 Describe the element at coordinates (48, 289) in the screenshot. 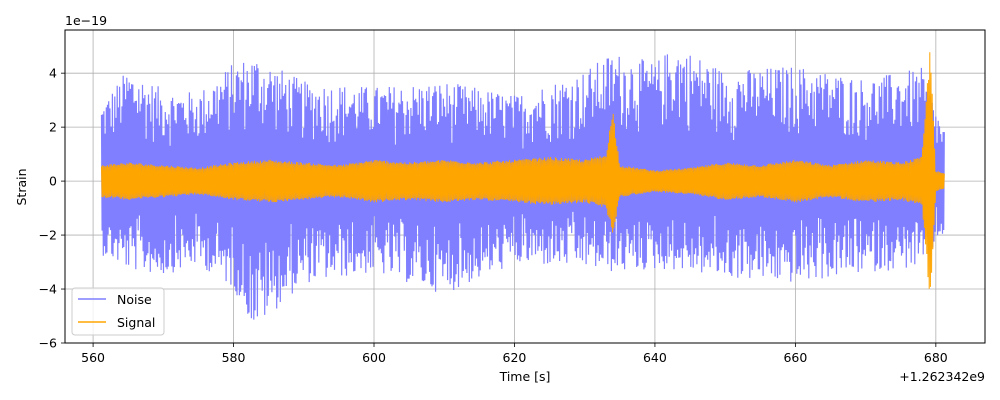

I see `y-tick-label: −4` at that location.